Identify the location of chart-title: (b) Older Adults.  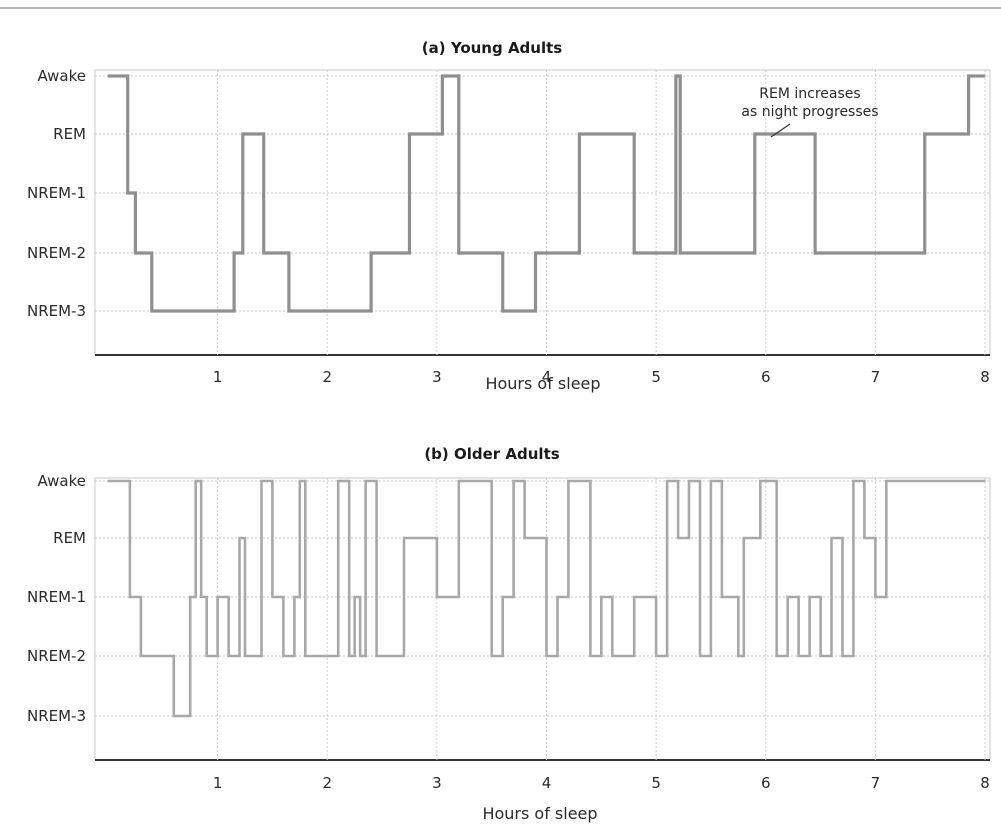
(491, 454).